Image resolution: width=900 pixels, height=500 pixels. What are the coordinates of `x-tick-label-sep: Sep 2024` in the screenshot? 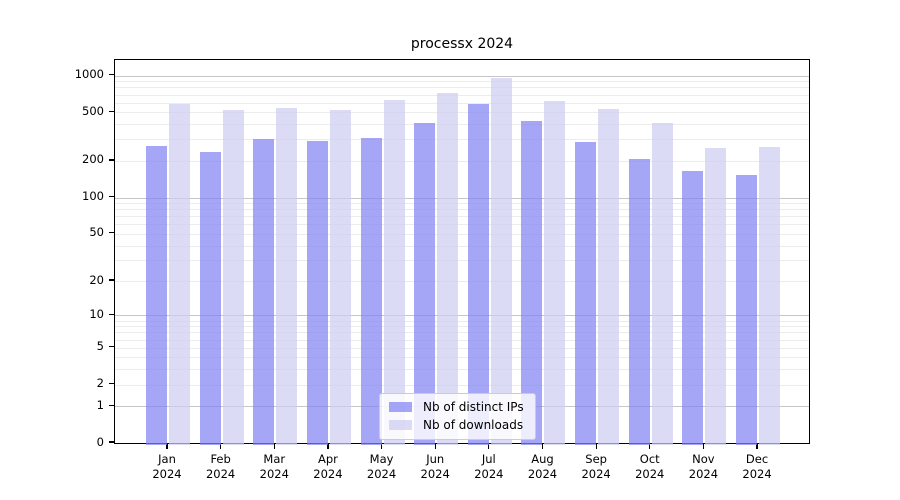 It's located at (596, 467).